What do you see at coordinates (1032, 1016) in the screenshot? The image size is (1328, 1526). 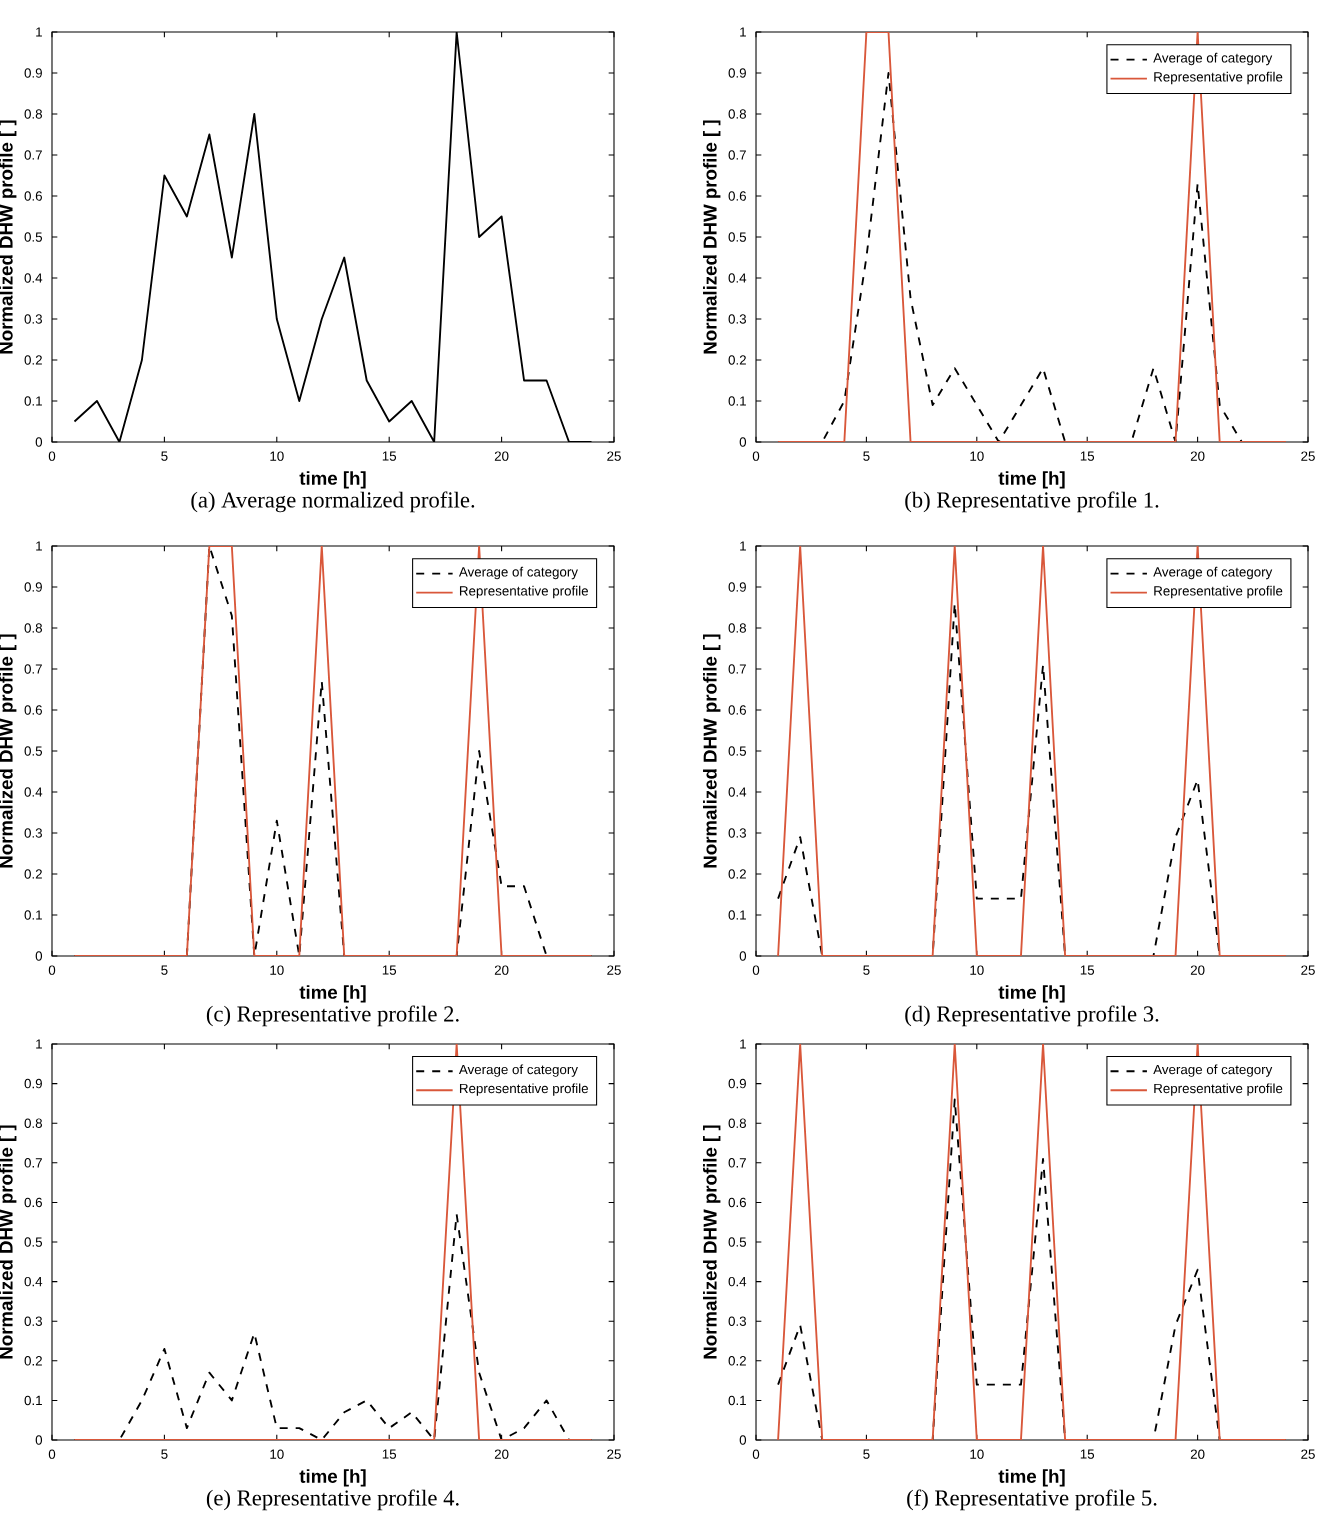 I see `text: (d) Representative profile 3.` at bounding box center [1032, 1016].